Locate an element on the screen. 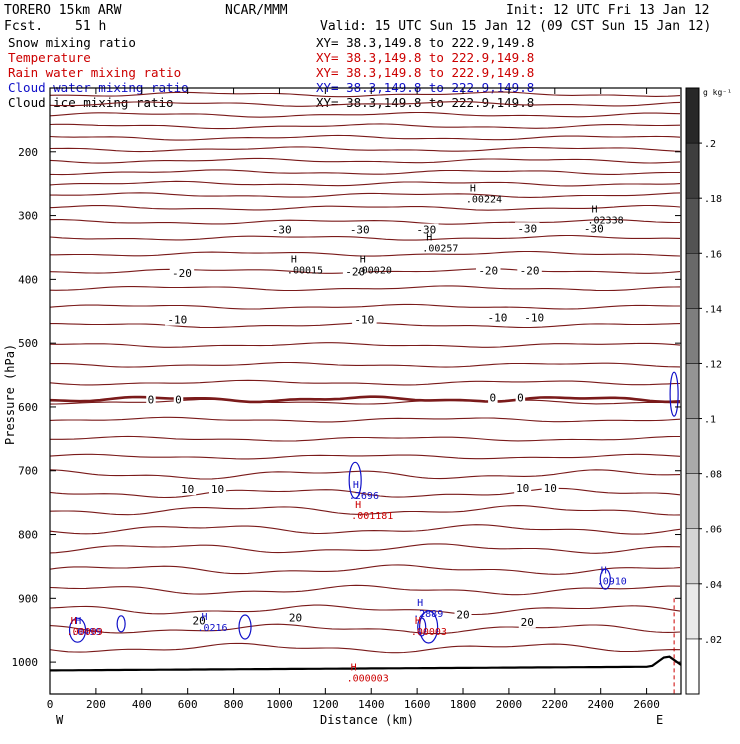 Image resolution: width=740 pixels, height=744 pixels. temperature-label: -10 is located at coordinates (497, 318).